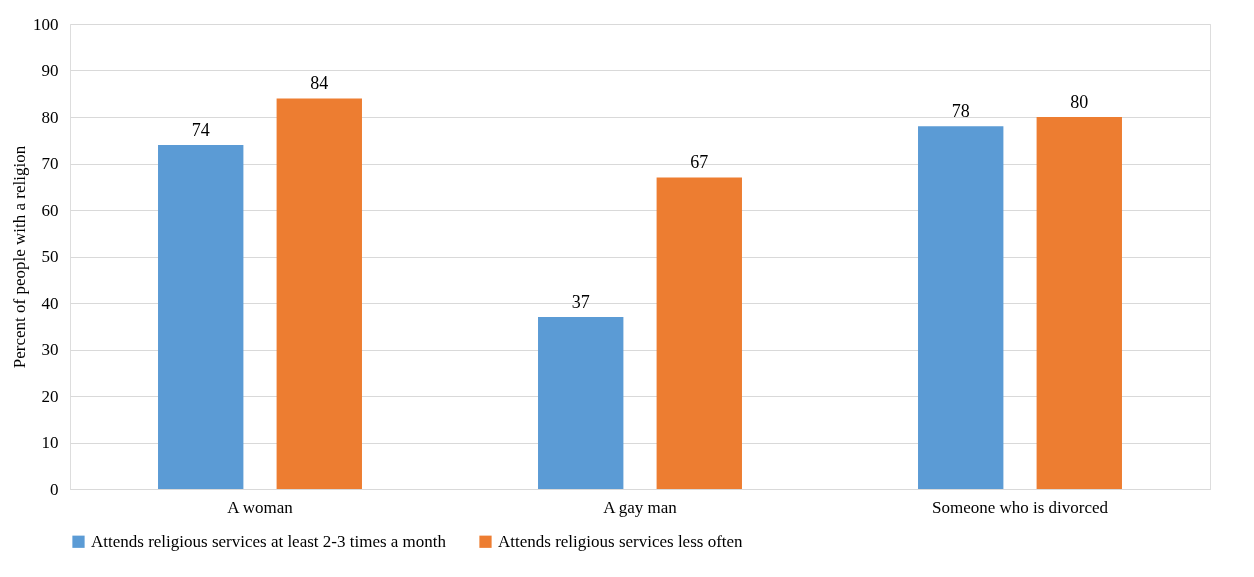 The width and height of the screenshot is (1254, 577). I want to click on y-tick-label: 70, so click(50, 163).